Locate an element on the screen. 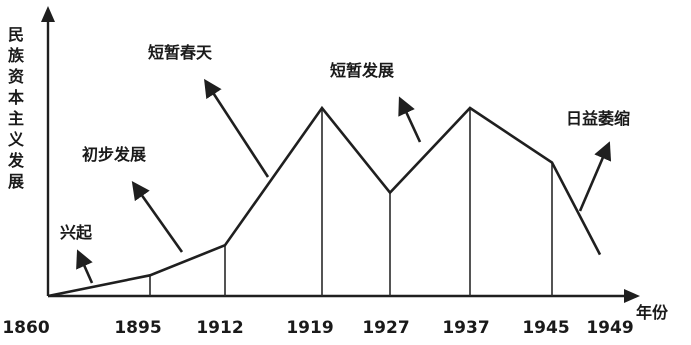  annotation-label: 短暂春天 is located at coordinates (180, 52).